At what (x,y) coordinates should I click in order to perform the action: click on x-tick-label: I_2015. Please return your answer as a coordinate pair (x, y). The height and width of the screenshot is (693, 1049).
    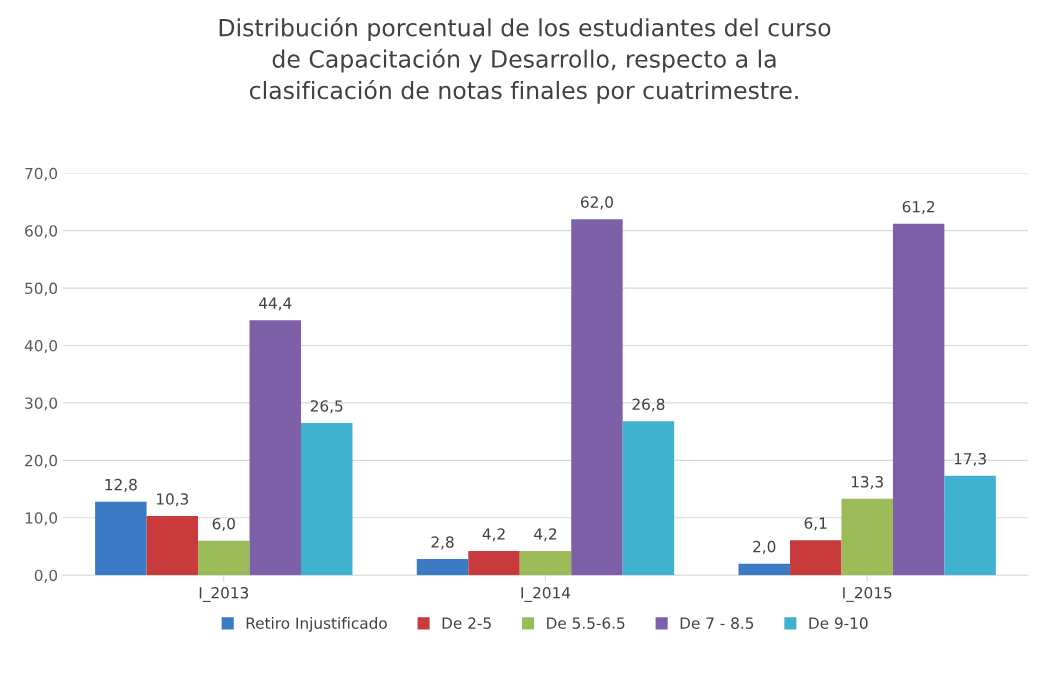
    Looking at the image, I should click on (867, 594).